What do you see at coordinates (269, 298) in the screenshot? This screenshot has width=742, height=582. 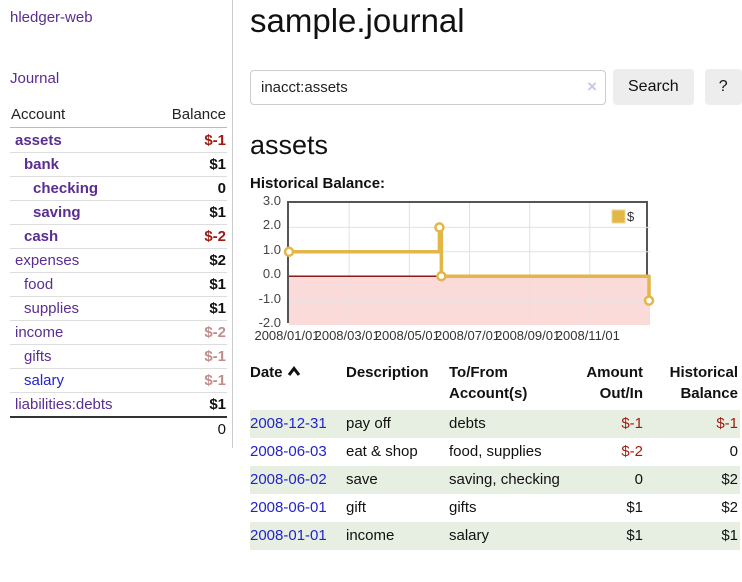 I see `y-axis-tick-label: -1.0` at bounding box center [269, 298].